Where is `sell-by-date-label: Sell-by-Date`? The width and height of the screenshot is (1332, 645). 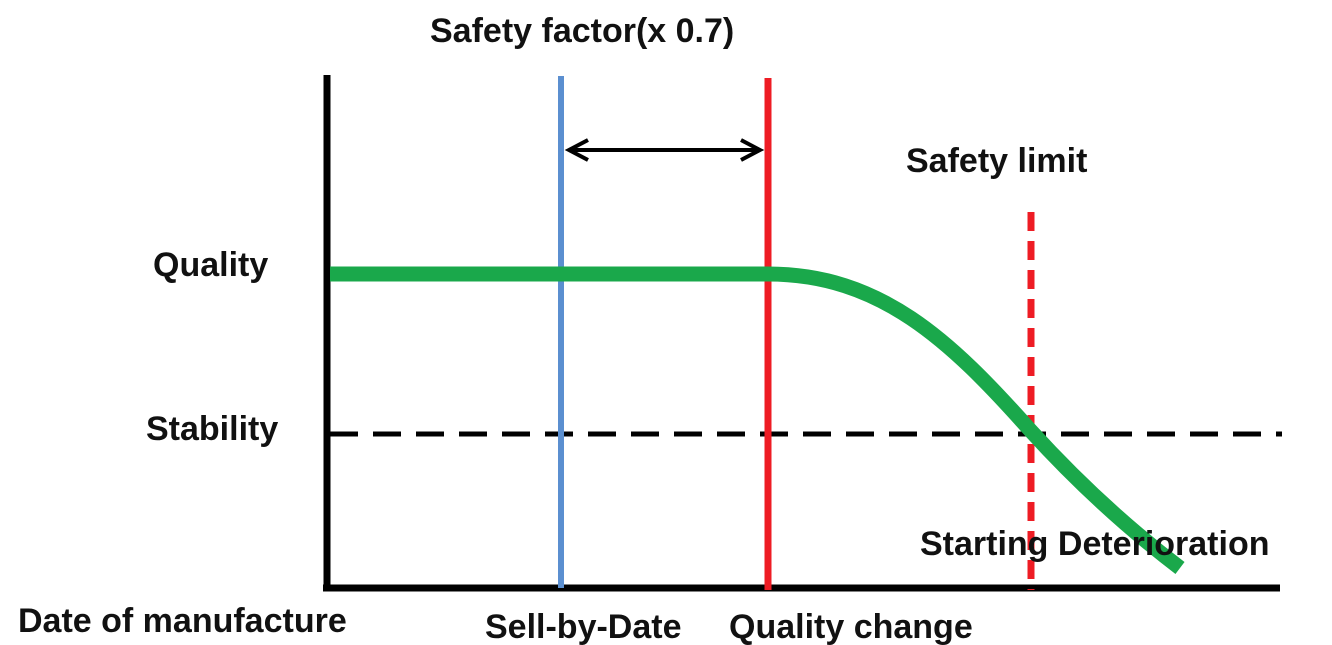
sell-by-date-label: Sell-by-Date is located at coordinates (583, 626).